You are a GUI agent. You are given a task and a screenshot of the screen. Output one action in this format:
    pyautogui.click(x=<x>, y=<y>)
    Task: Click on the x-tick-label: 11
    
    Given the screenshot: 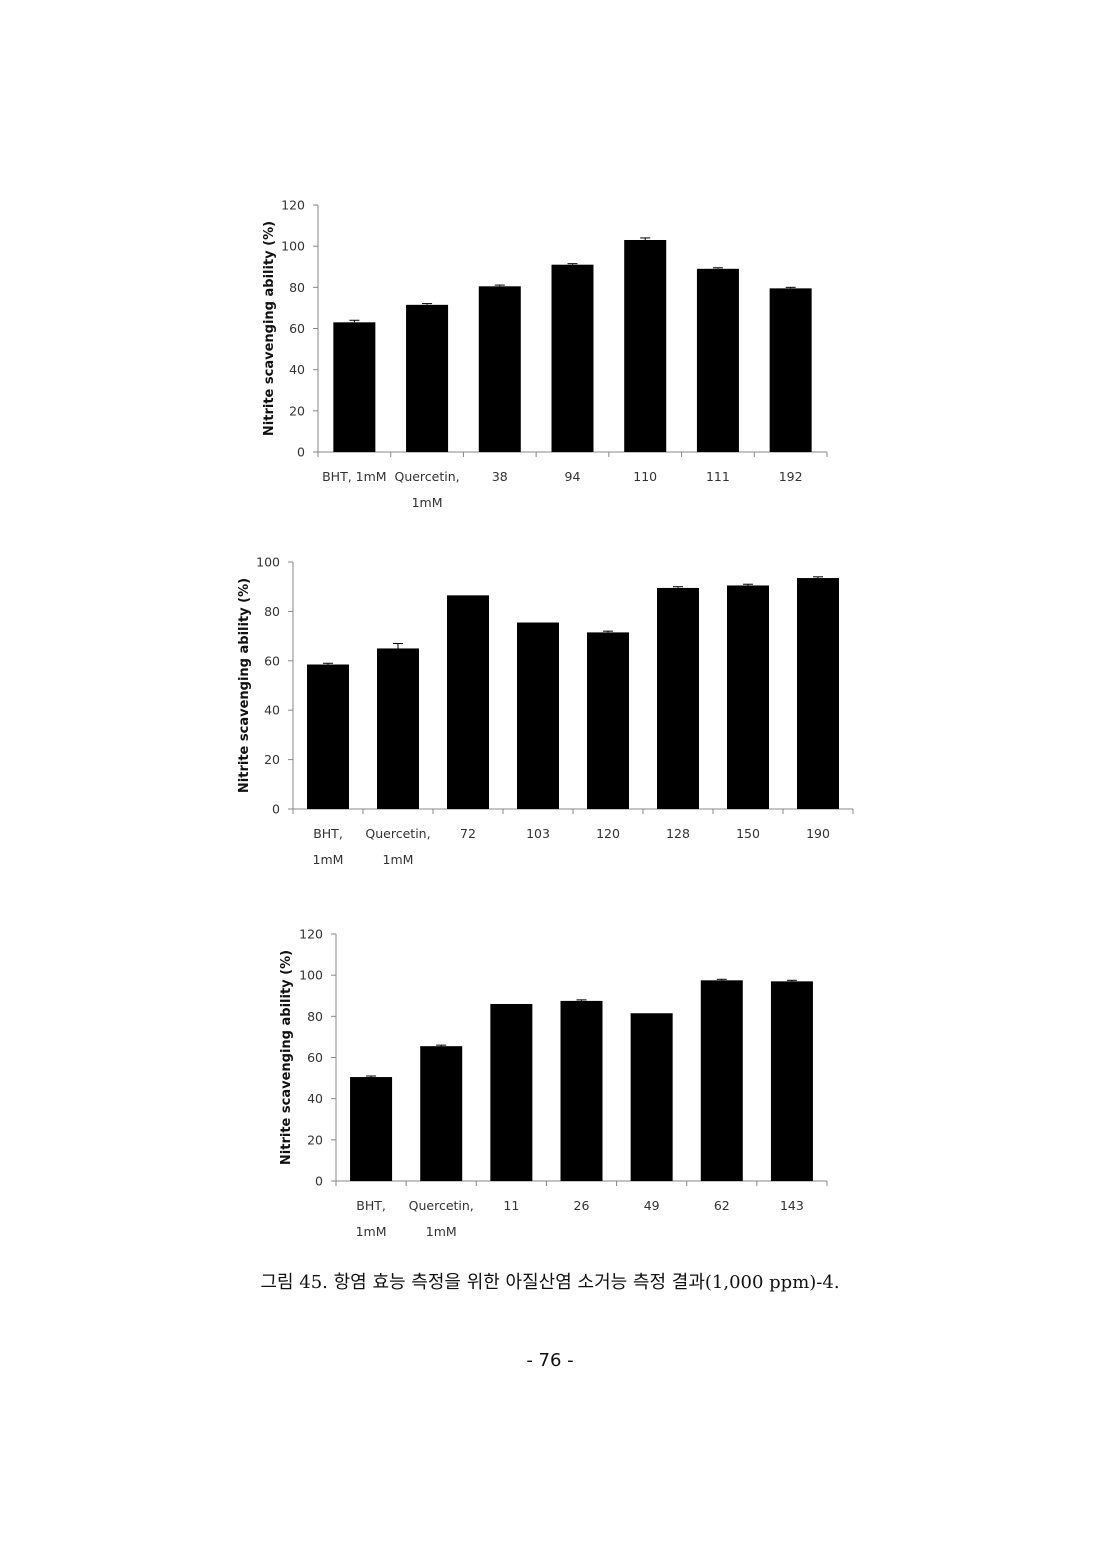 What is the action you would take?
    pyautogui.click(x=511, y=1205)
    